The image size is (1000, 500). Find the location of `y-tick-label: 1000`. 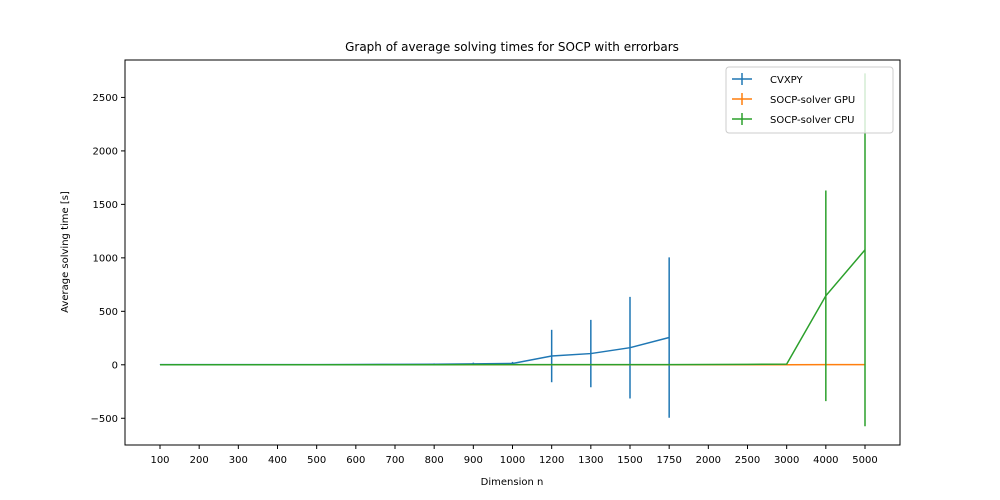

y-tick-label: 1000 is located at coordinates (105, 258).